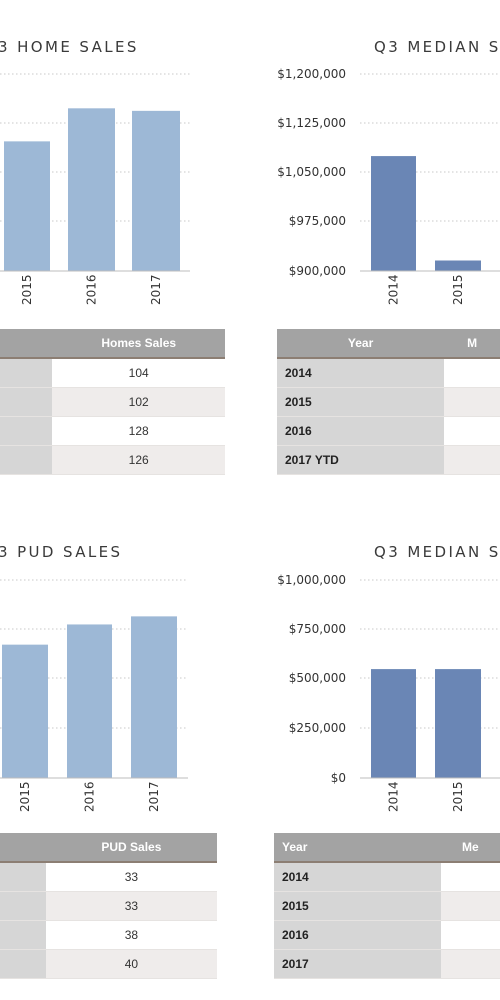 The image size is (500, 1000). What do you see at coordinates (311, 123) in the screenshot?
I see `y-tick-label: $1,125,000` at bounding box center [311, 123].